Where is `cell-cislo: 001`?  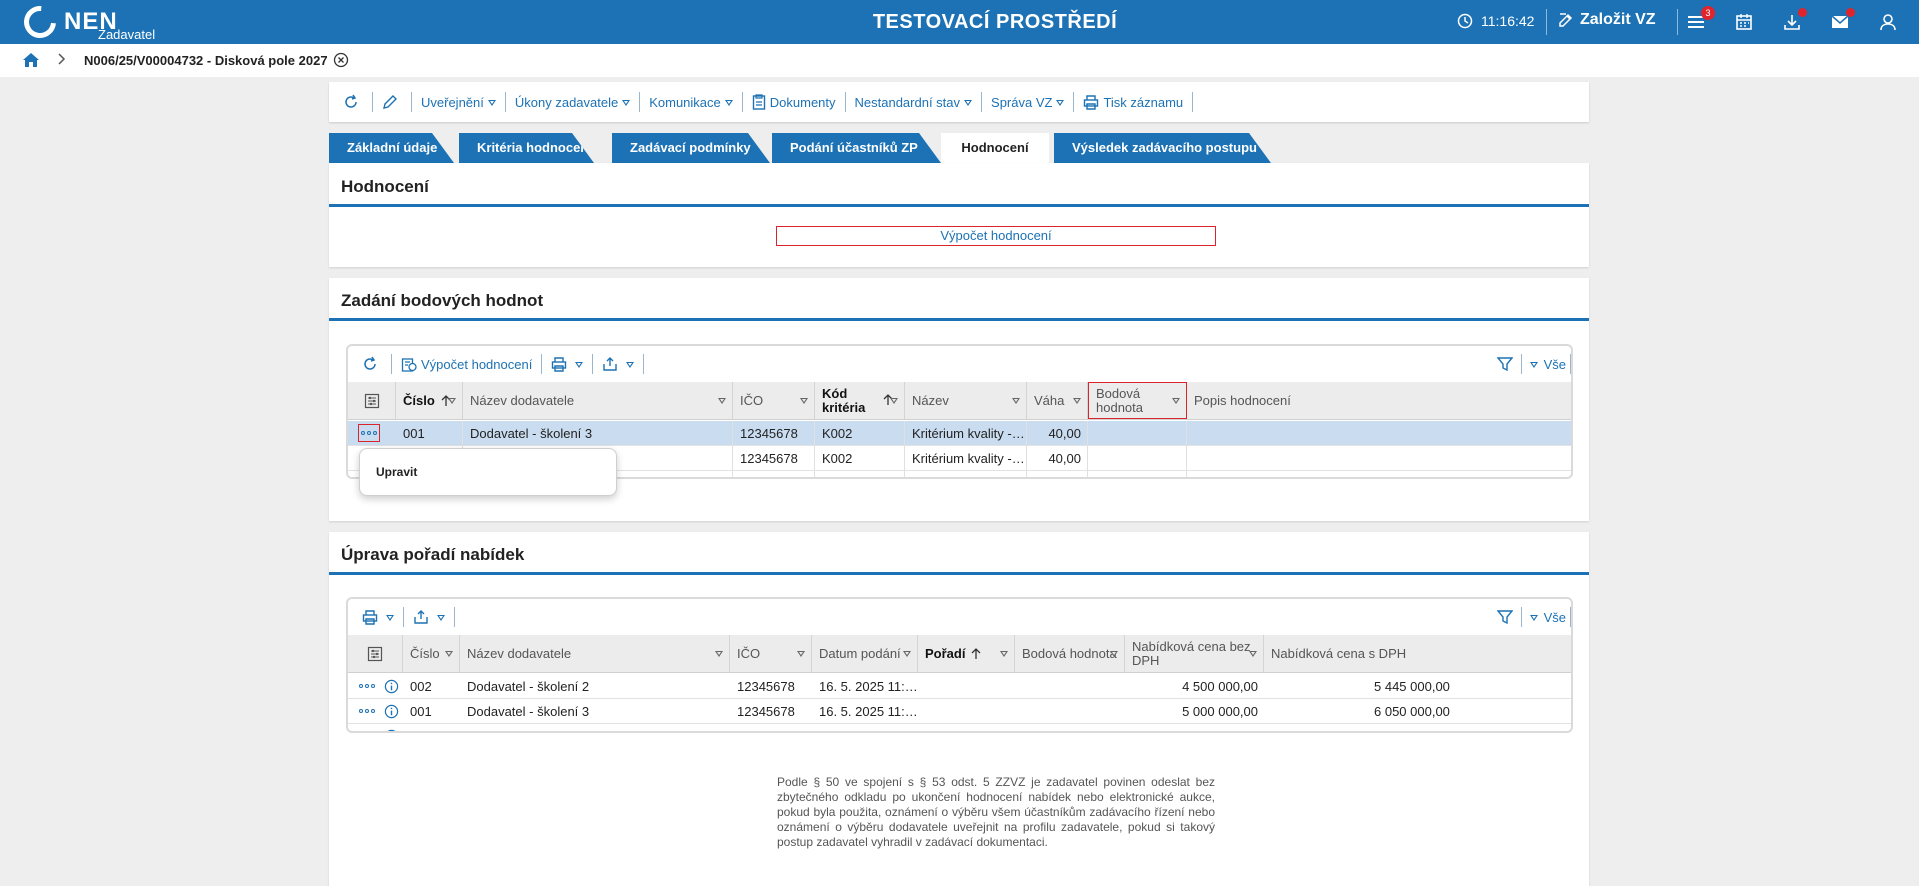
cell-cislo: 001 is located at coordinates (421, 711).